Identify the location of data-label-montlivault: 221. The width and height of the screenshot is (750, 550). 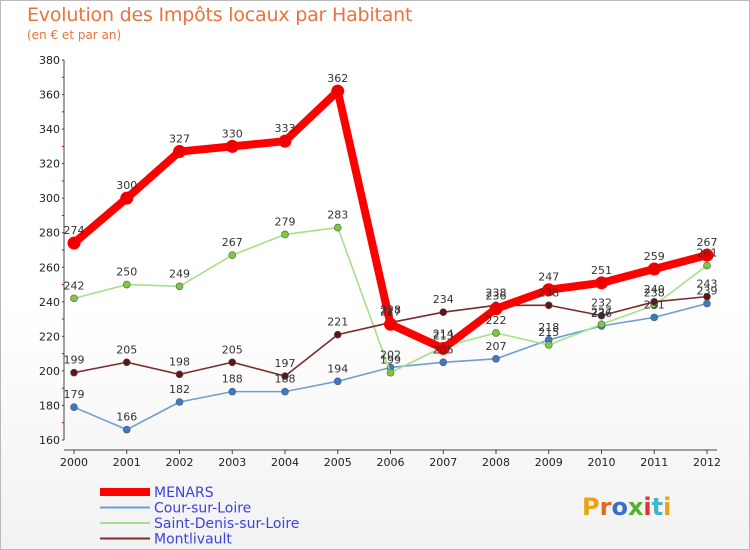
(337, 322).